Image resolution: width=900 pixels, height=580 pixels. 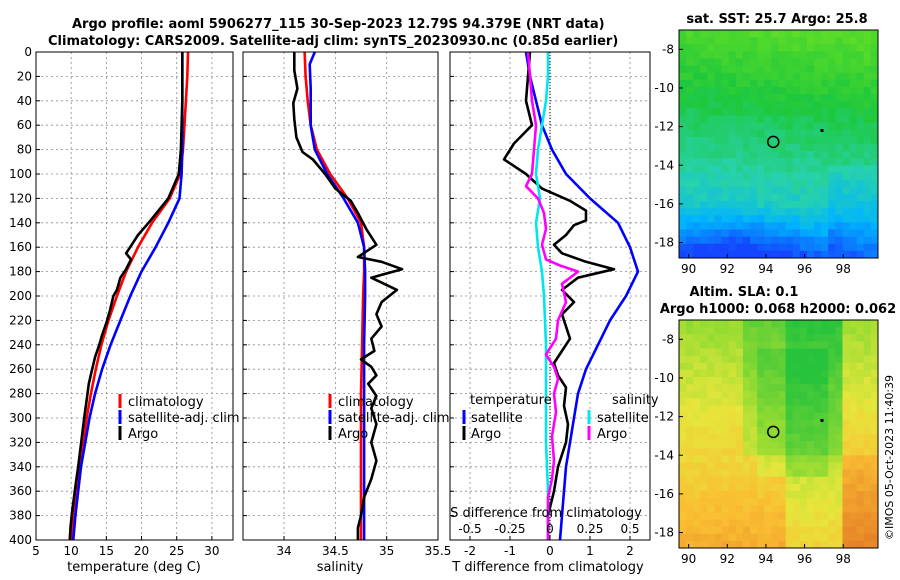 I want to click on depth-tick-label: 340, so click(x=20, y=467).